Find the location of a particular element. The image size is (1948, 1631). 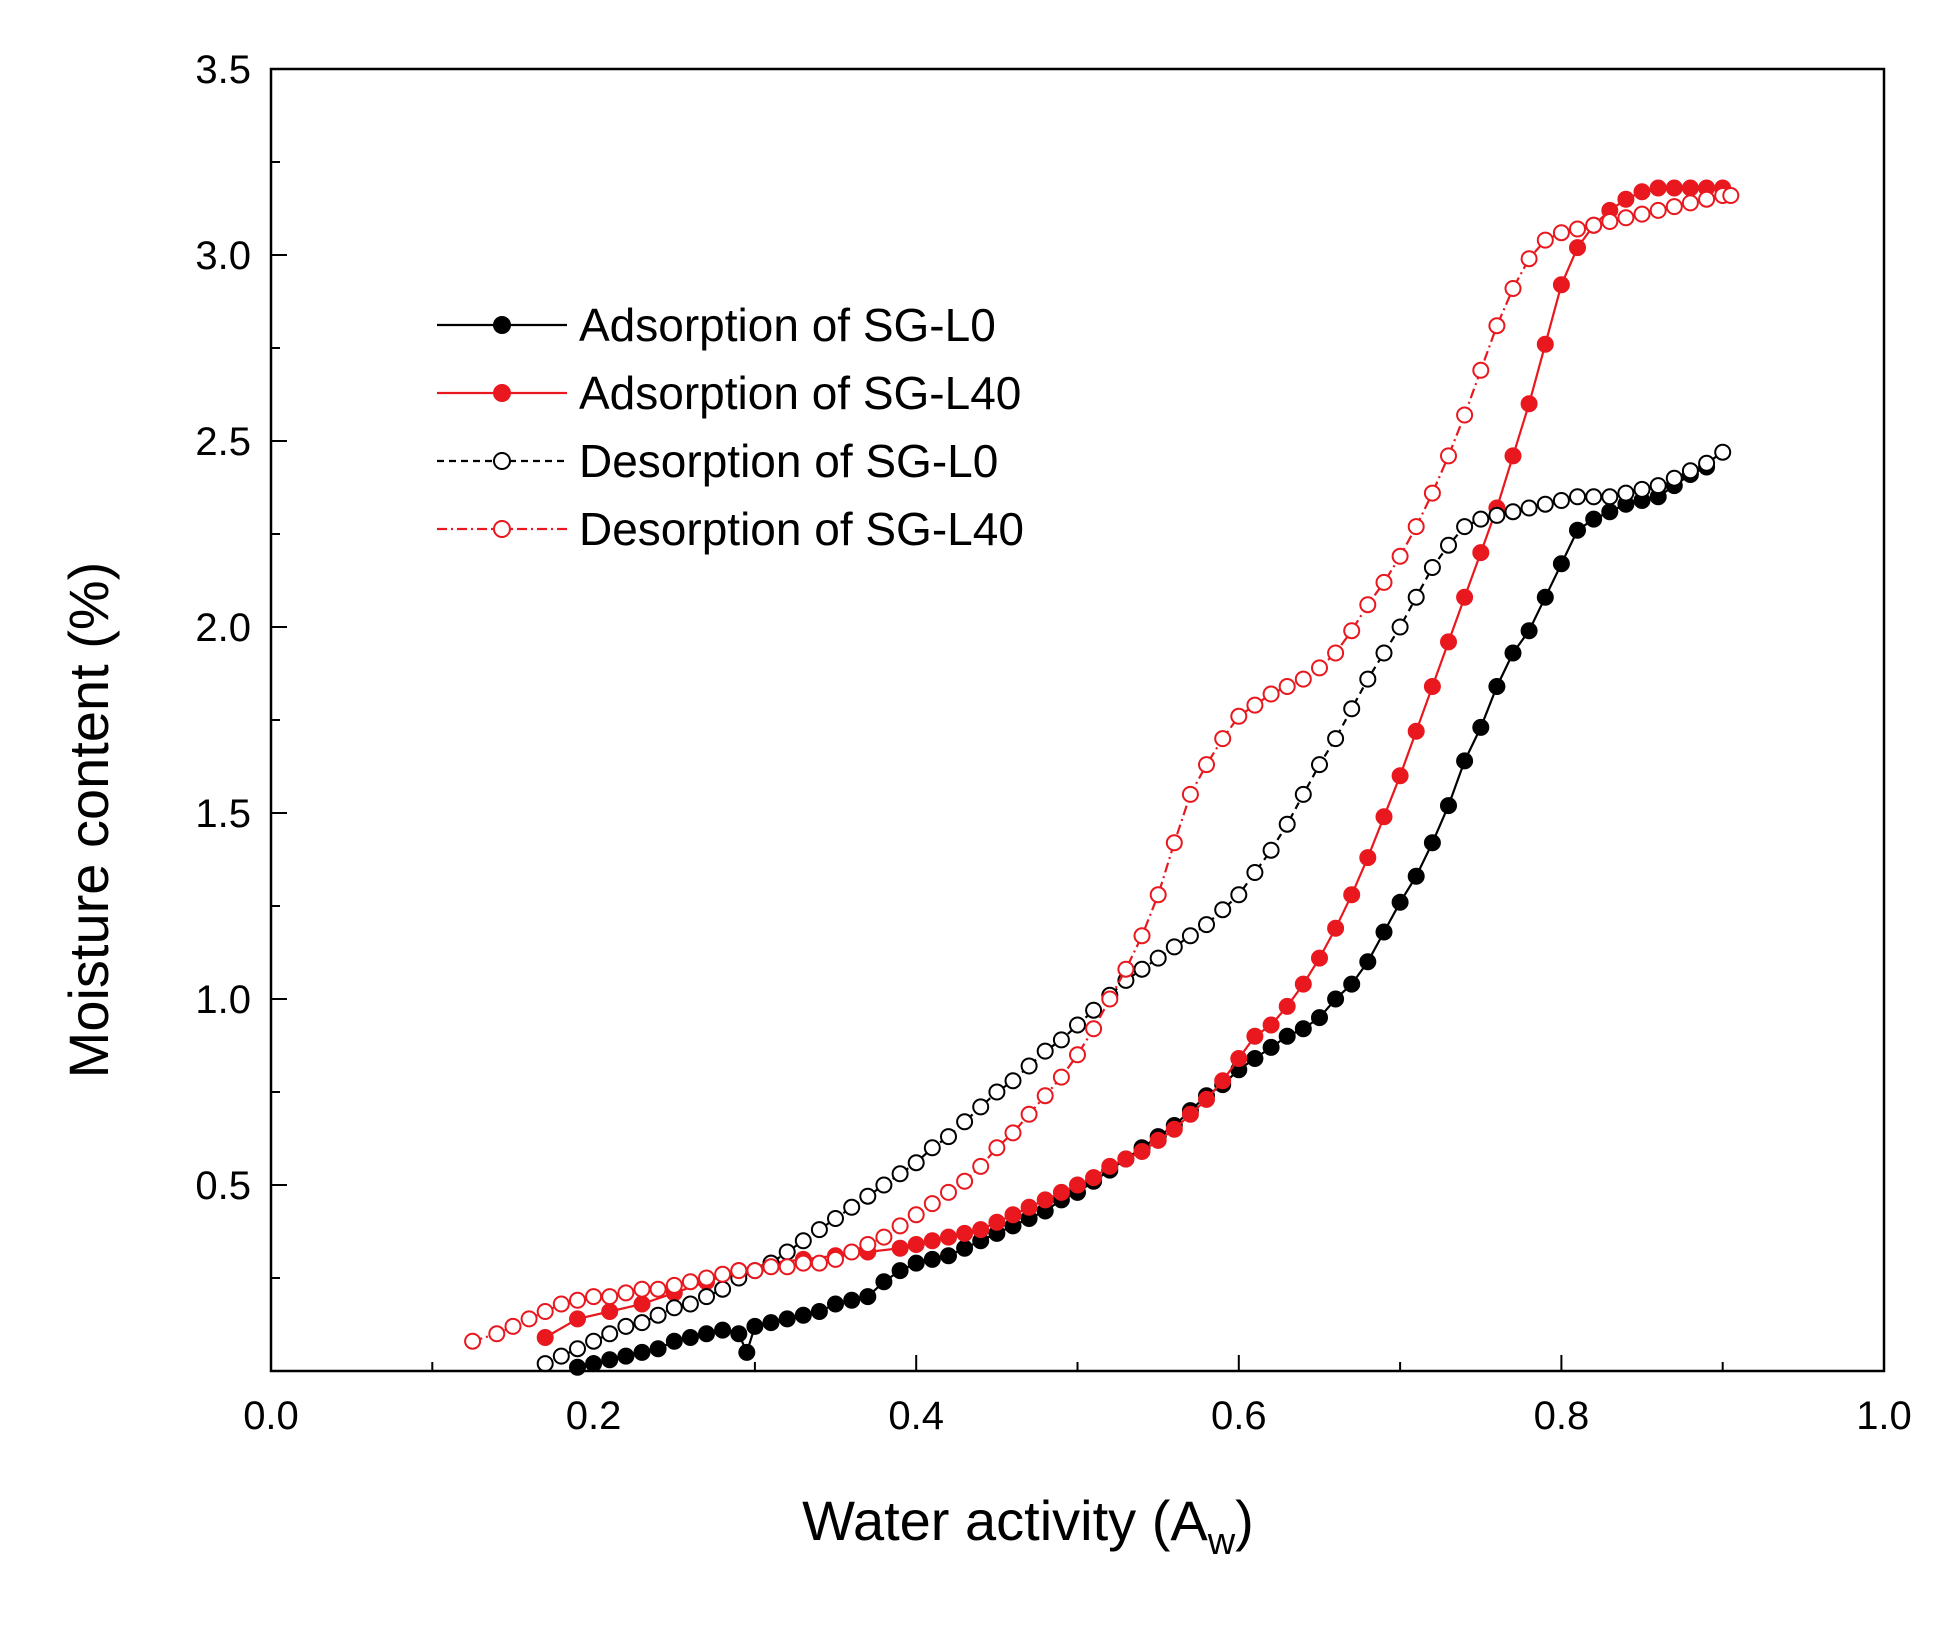

x-tick-label: 0.0 is located at coordinates (271, 1416).